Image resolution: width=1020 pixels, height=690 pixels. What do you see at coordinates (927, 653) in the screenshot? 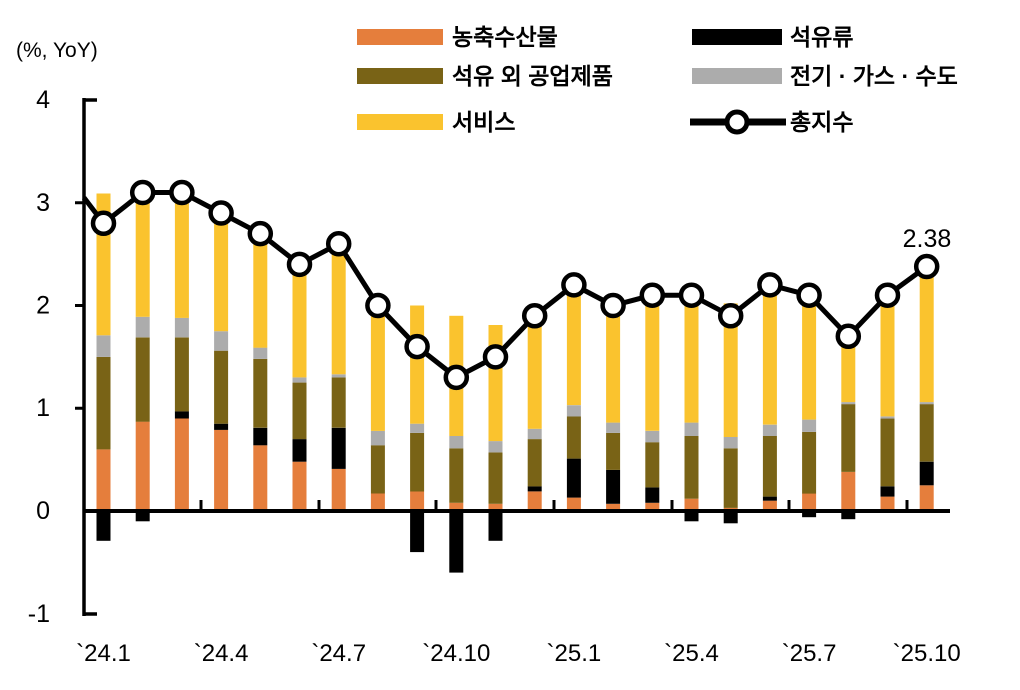
I see `x-tick-label-25-10: `25.10` at bounding box center [927, 653].